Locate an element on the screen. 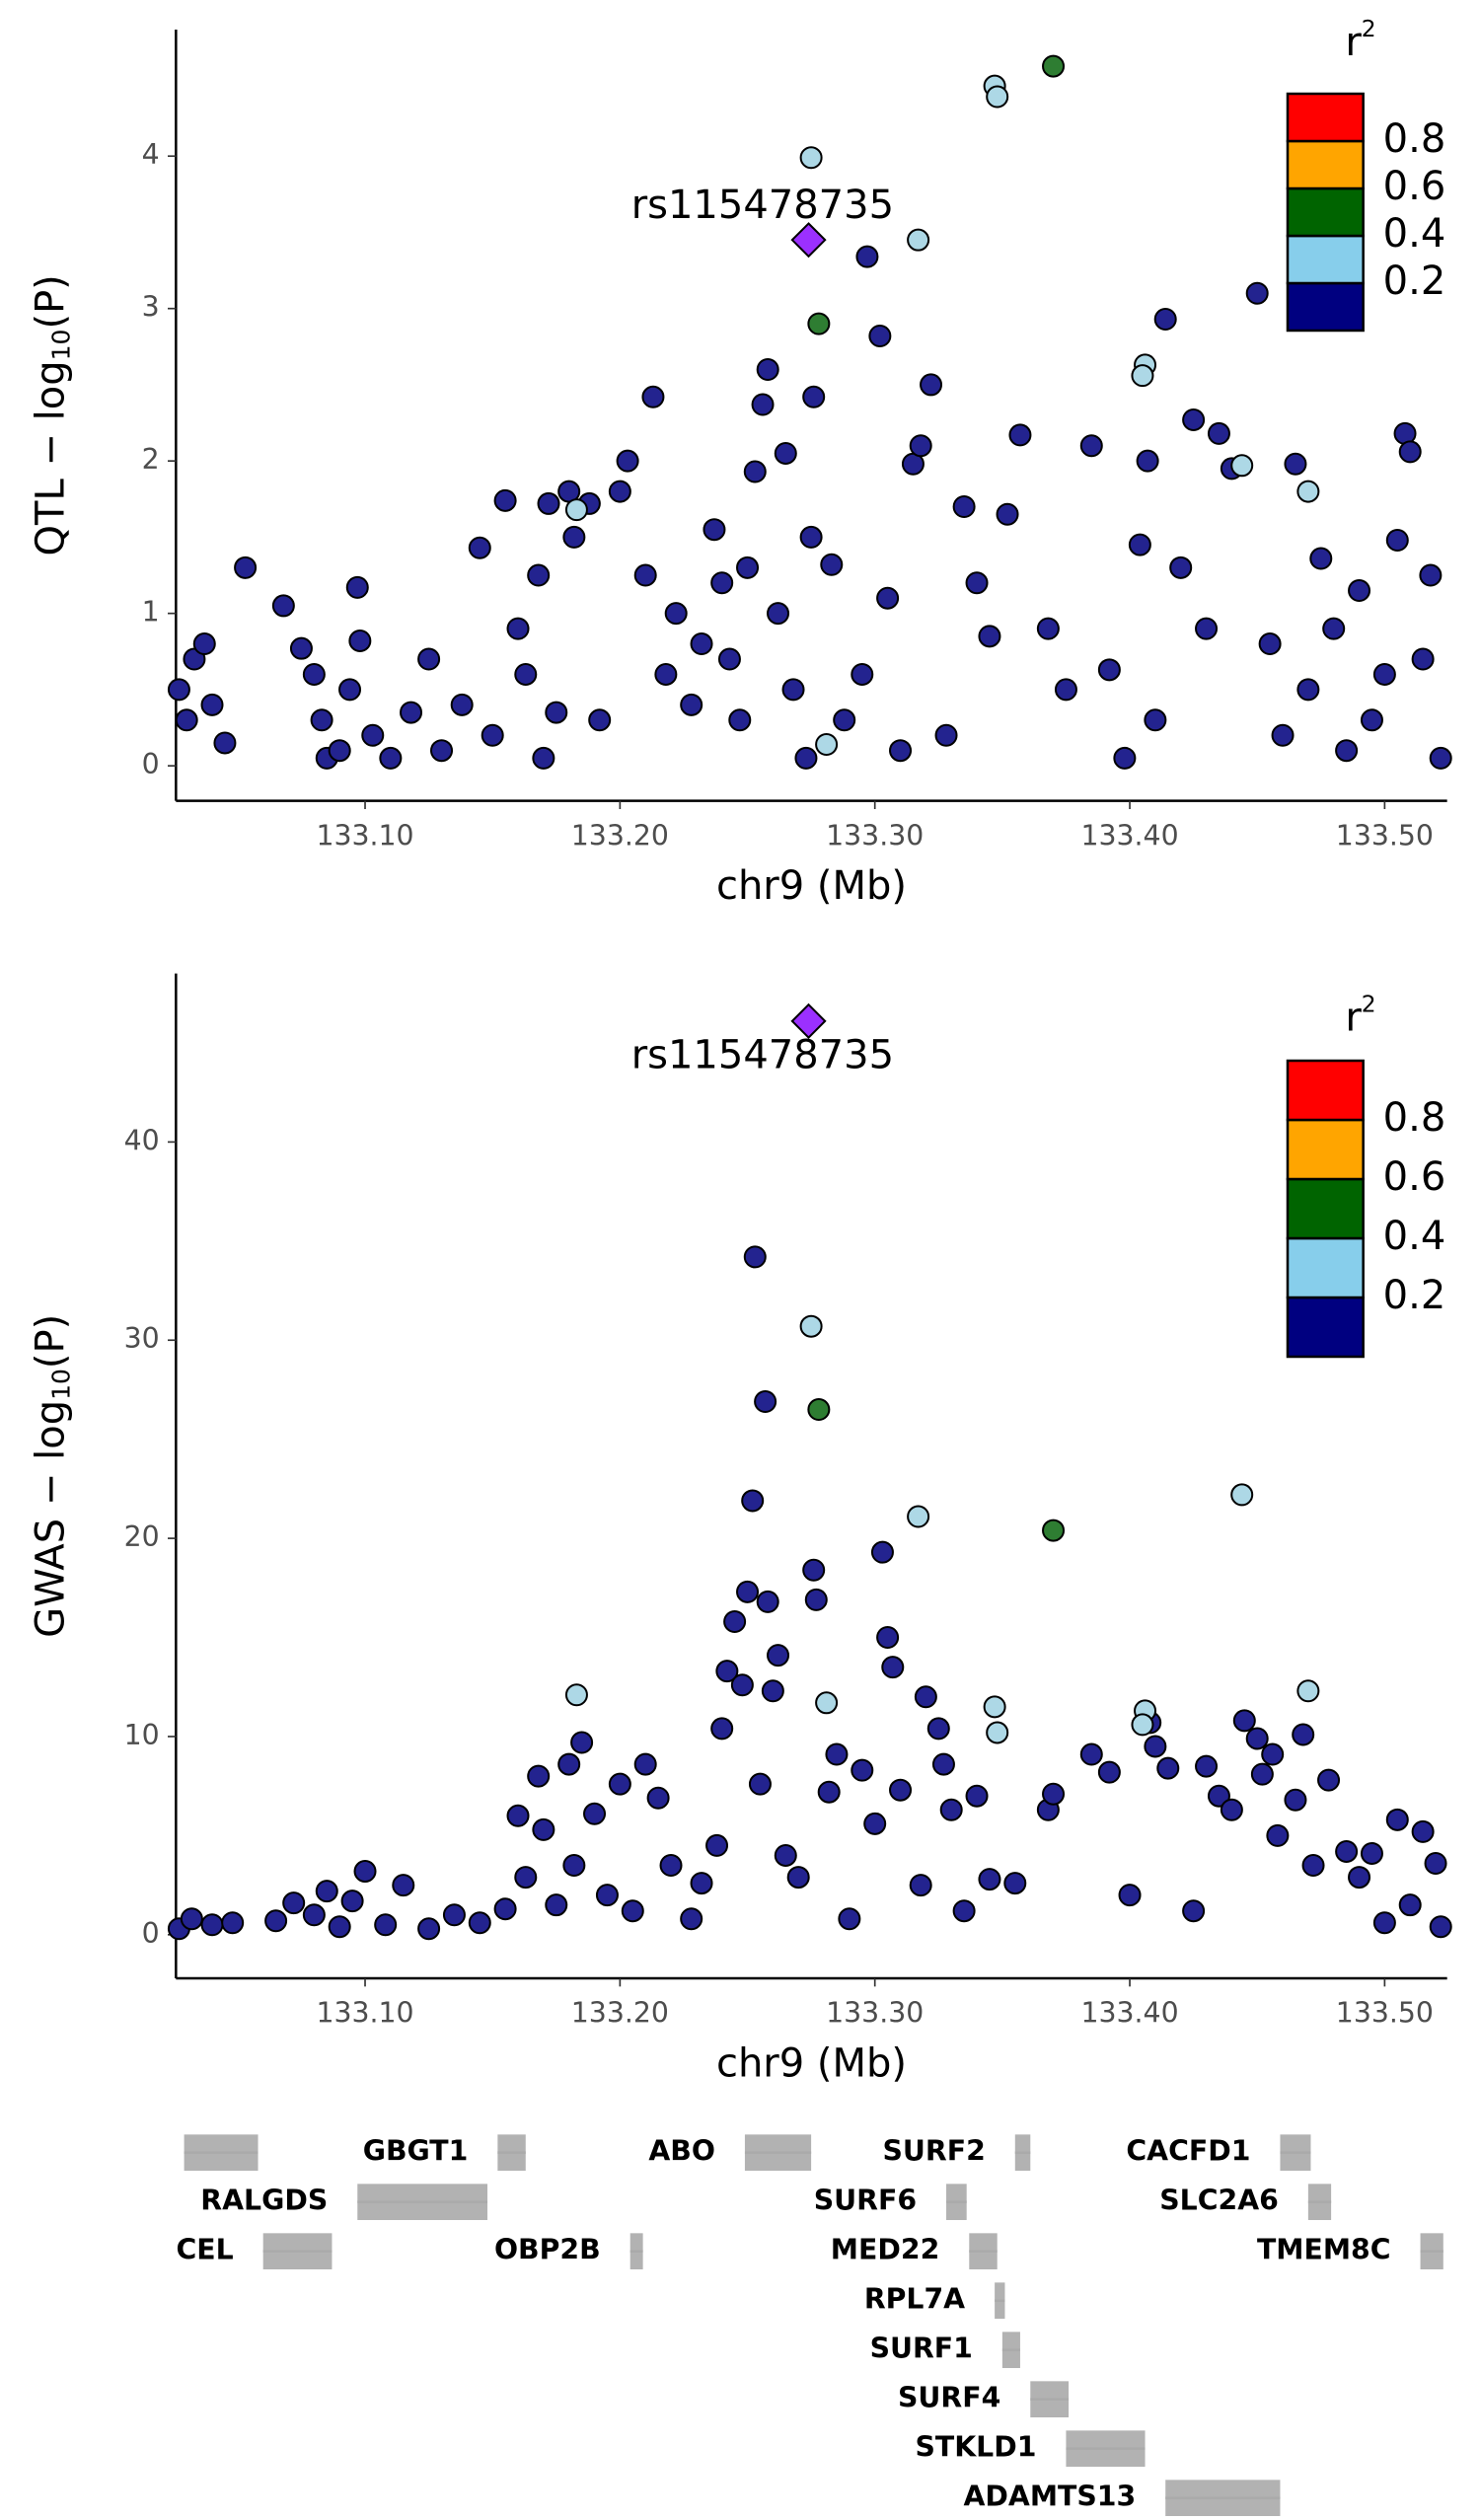 This screenshot has width=1480, height=2520. y-axis-label: GWAS − log10(P) is located at coordinates (52, 1476).